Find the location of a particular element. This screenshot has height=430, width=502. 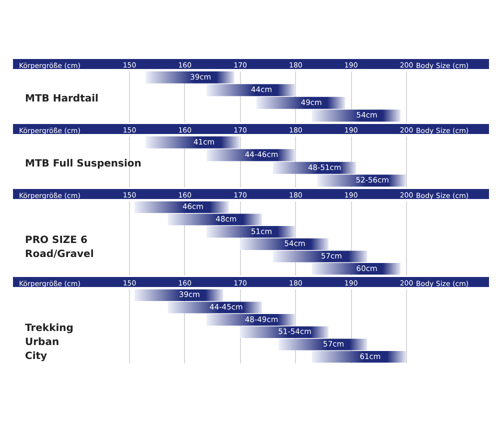

text: PRO SIZE 6 Road/Gravel is located at coordinates (59, 247).